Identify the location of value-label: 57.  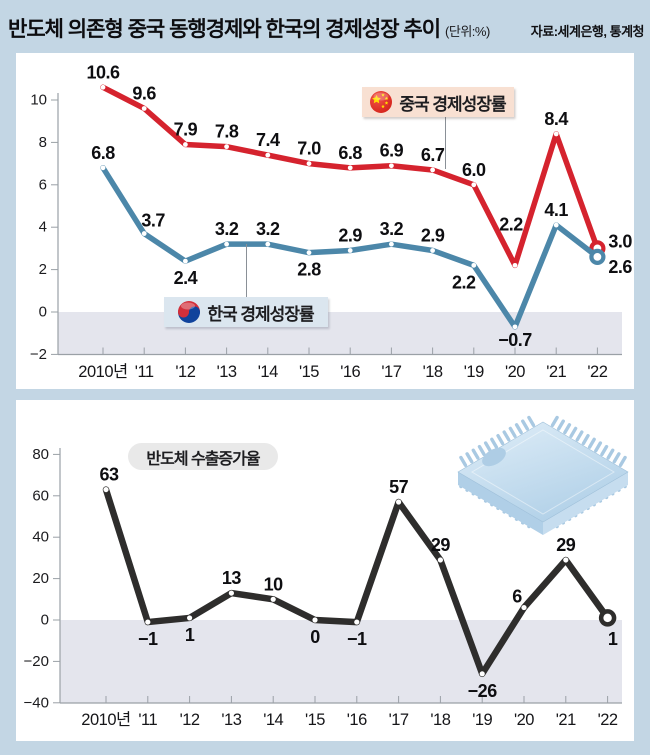
(399, 487).